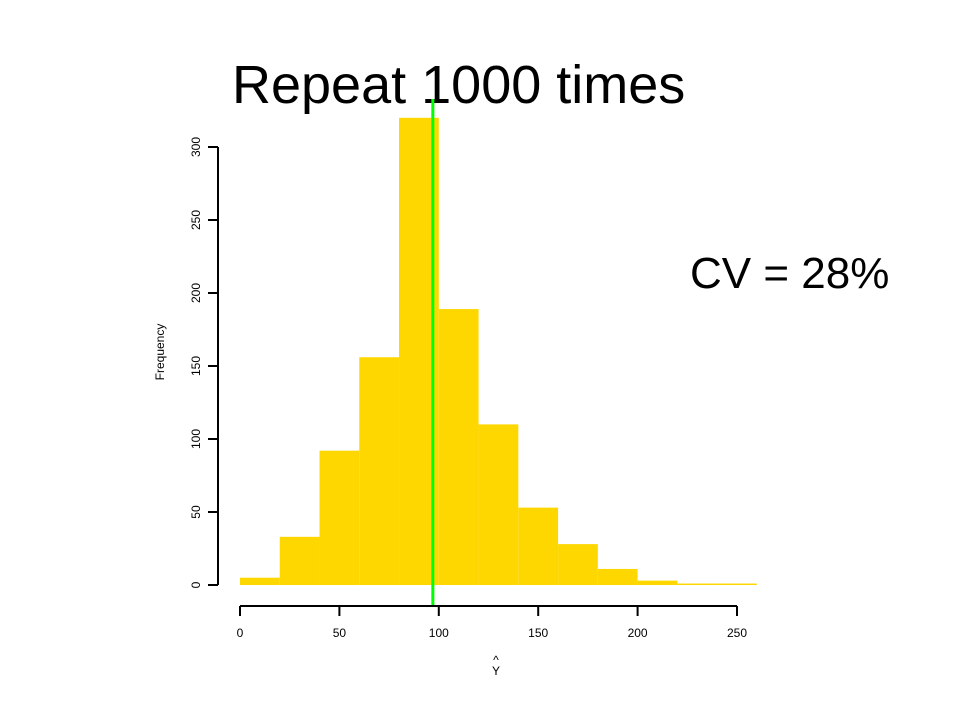  I want to click on y-tick-label: 150, so click(196, 366).